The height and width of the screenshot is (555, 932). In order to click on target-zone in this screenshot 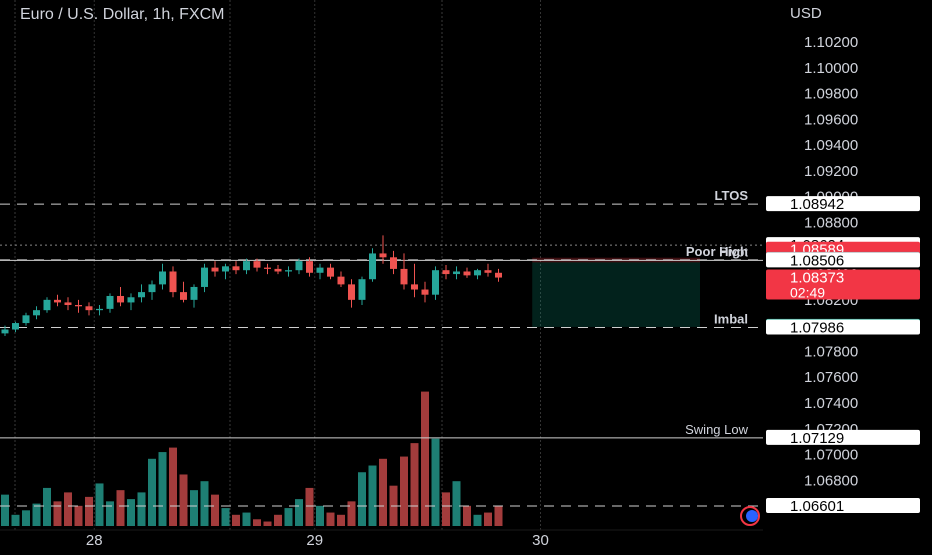, I will do `click(616, 294)`.